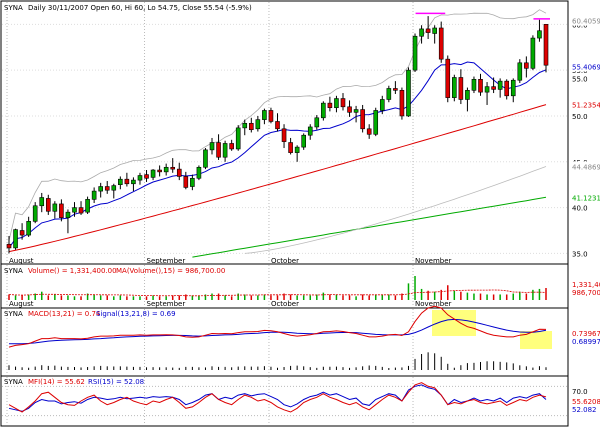  I want to click on month-label: November, so click(433, 261).